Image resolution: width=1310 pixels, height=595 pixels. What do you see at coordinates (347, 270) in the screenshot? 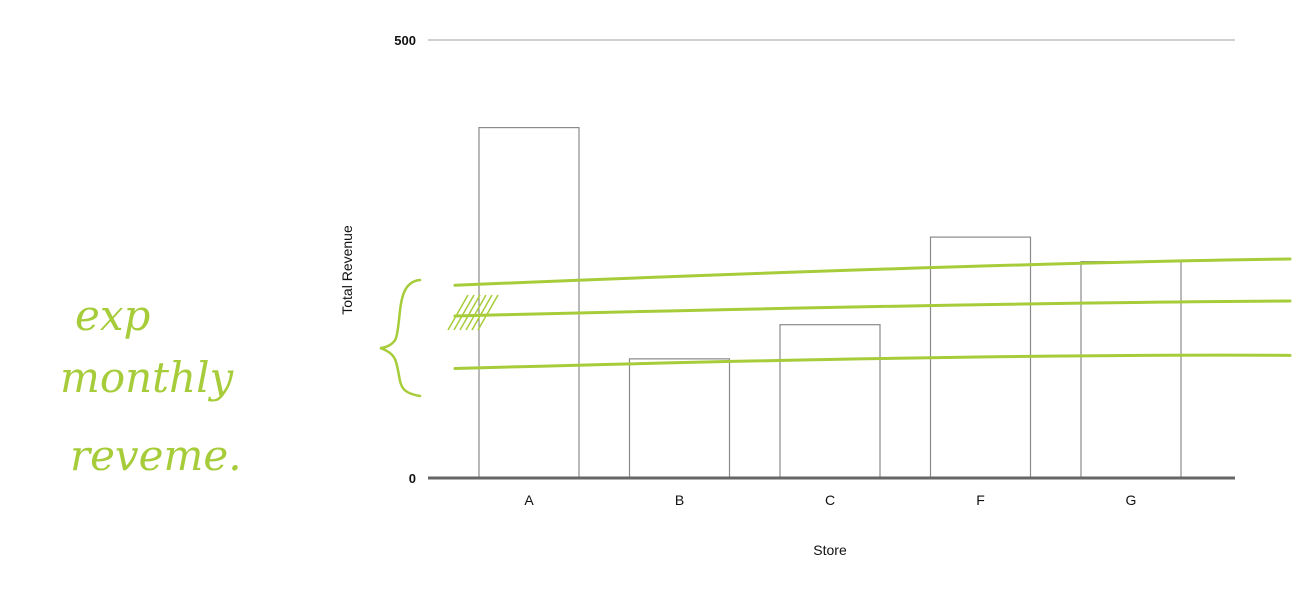
I see `y-axis-label: Total Revenue` at bounding box center [347, 270].